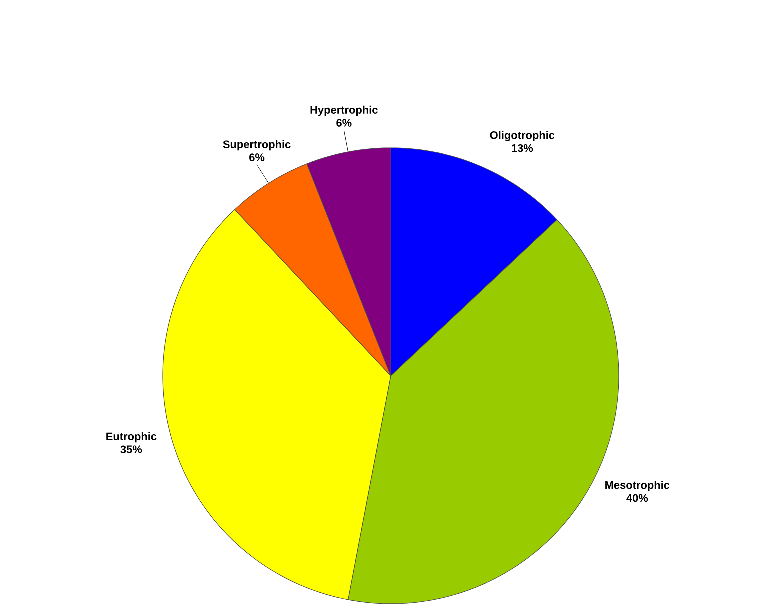 The image size is (769, 612). What do you see at coordinates (637, 498) in the screenshot?
I see `data-label: 40%` at bounding box center [637, 498].